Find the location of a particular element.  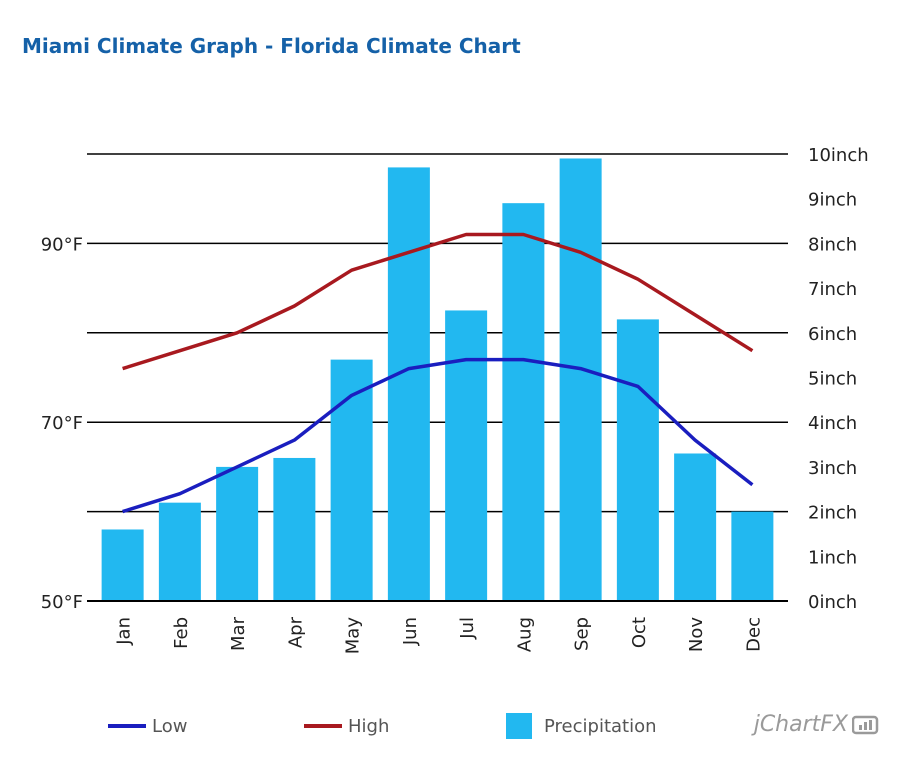

y-right-tick-label: 2inch is located at coordinates (832, 513).